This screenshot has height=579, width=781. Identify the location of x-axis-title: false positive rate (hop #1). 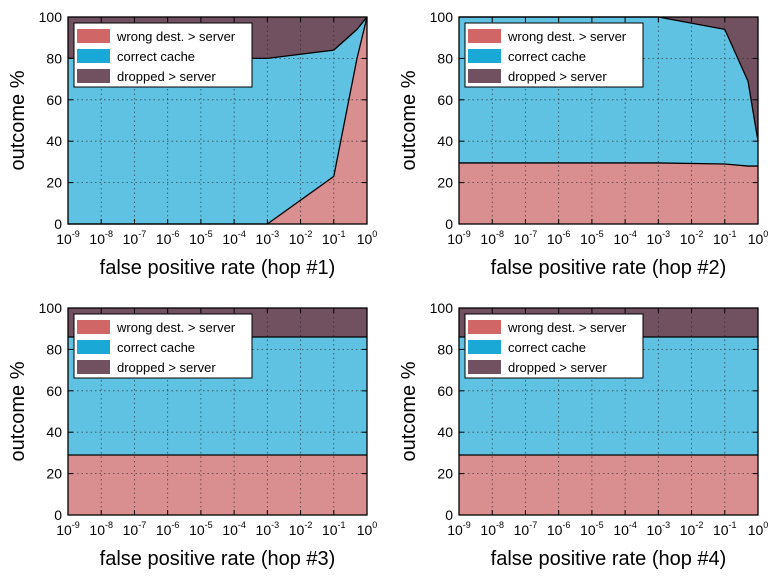
(218, 268).